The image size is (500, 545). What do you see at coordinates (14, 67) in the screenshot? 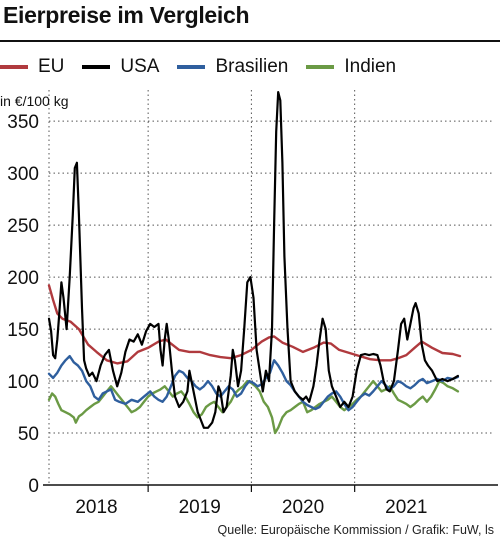
I see `legend-swatch-eu` at bounding box center [14, 67].